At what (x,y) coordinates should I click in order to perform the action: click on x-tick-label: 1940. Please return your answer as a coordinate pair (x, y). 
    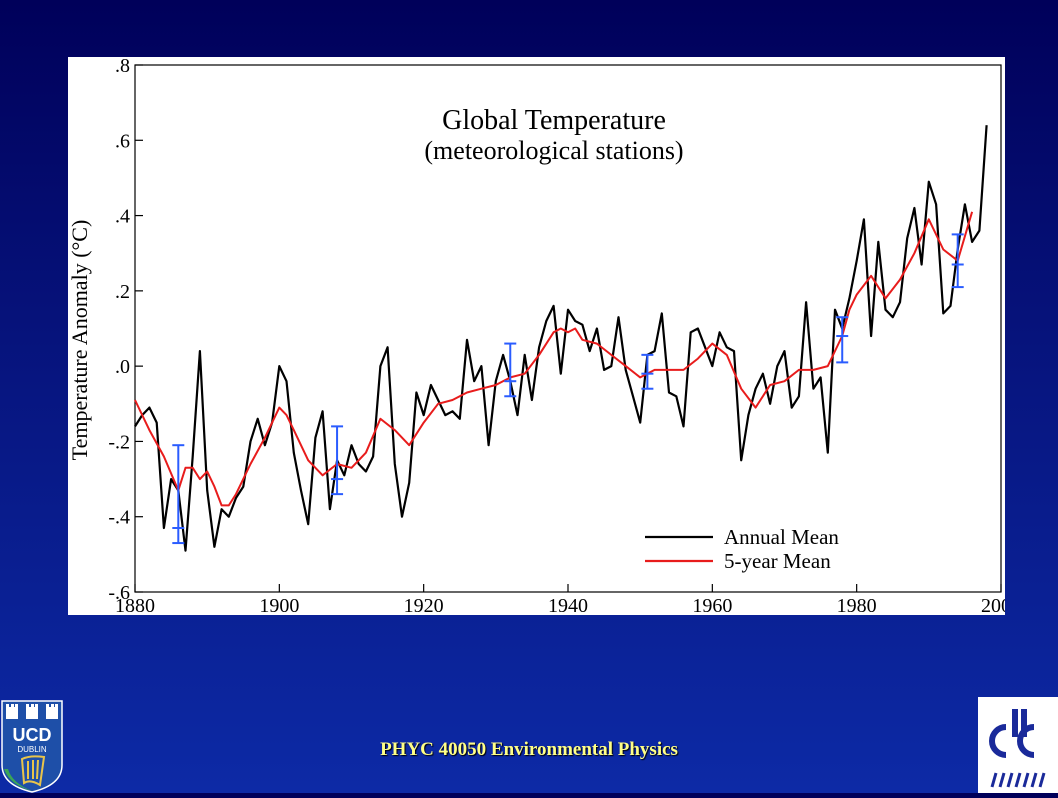
    Looking at the image, I should click on (568, 605).